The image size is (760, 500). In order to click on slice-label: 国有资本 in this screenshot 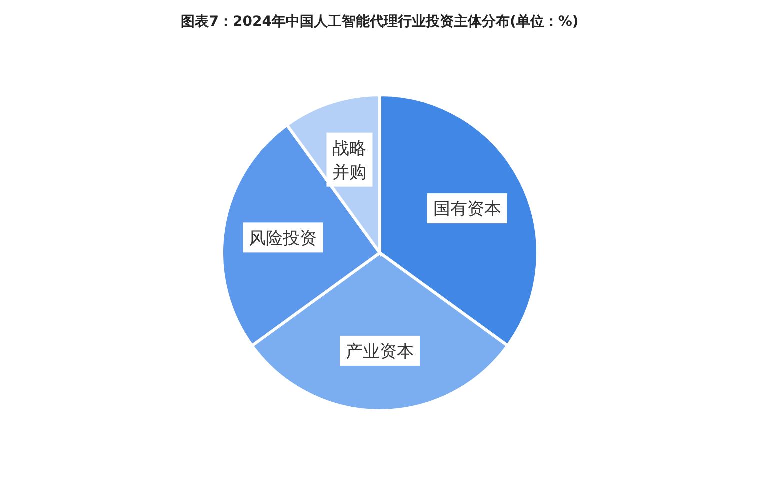, I will do `click(467, 210)`.